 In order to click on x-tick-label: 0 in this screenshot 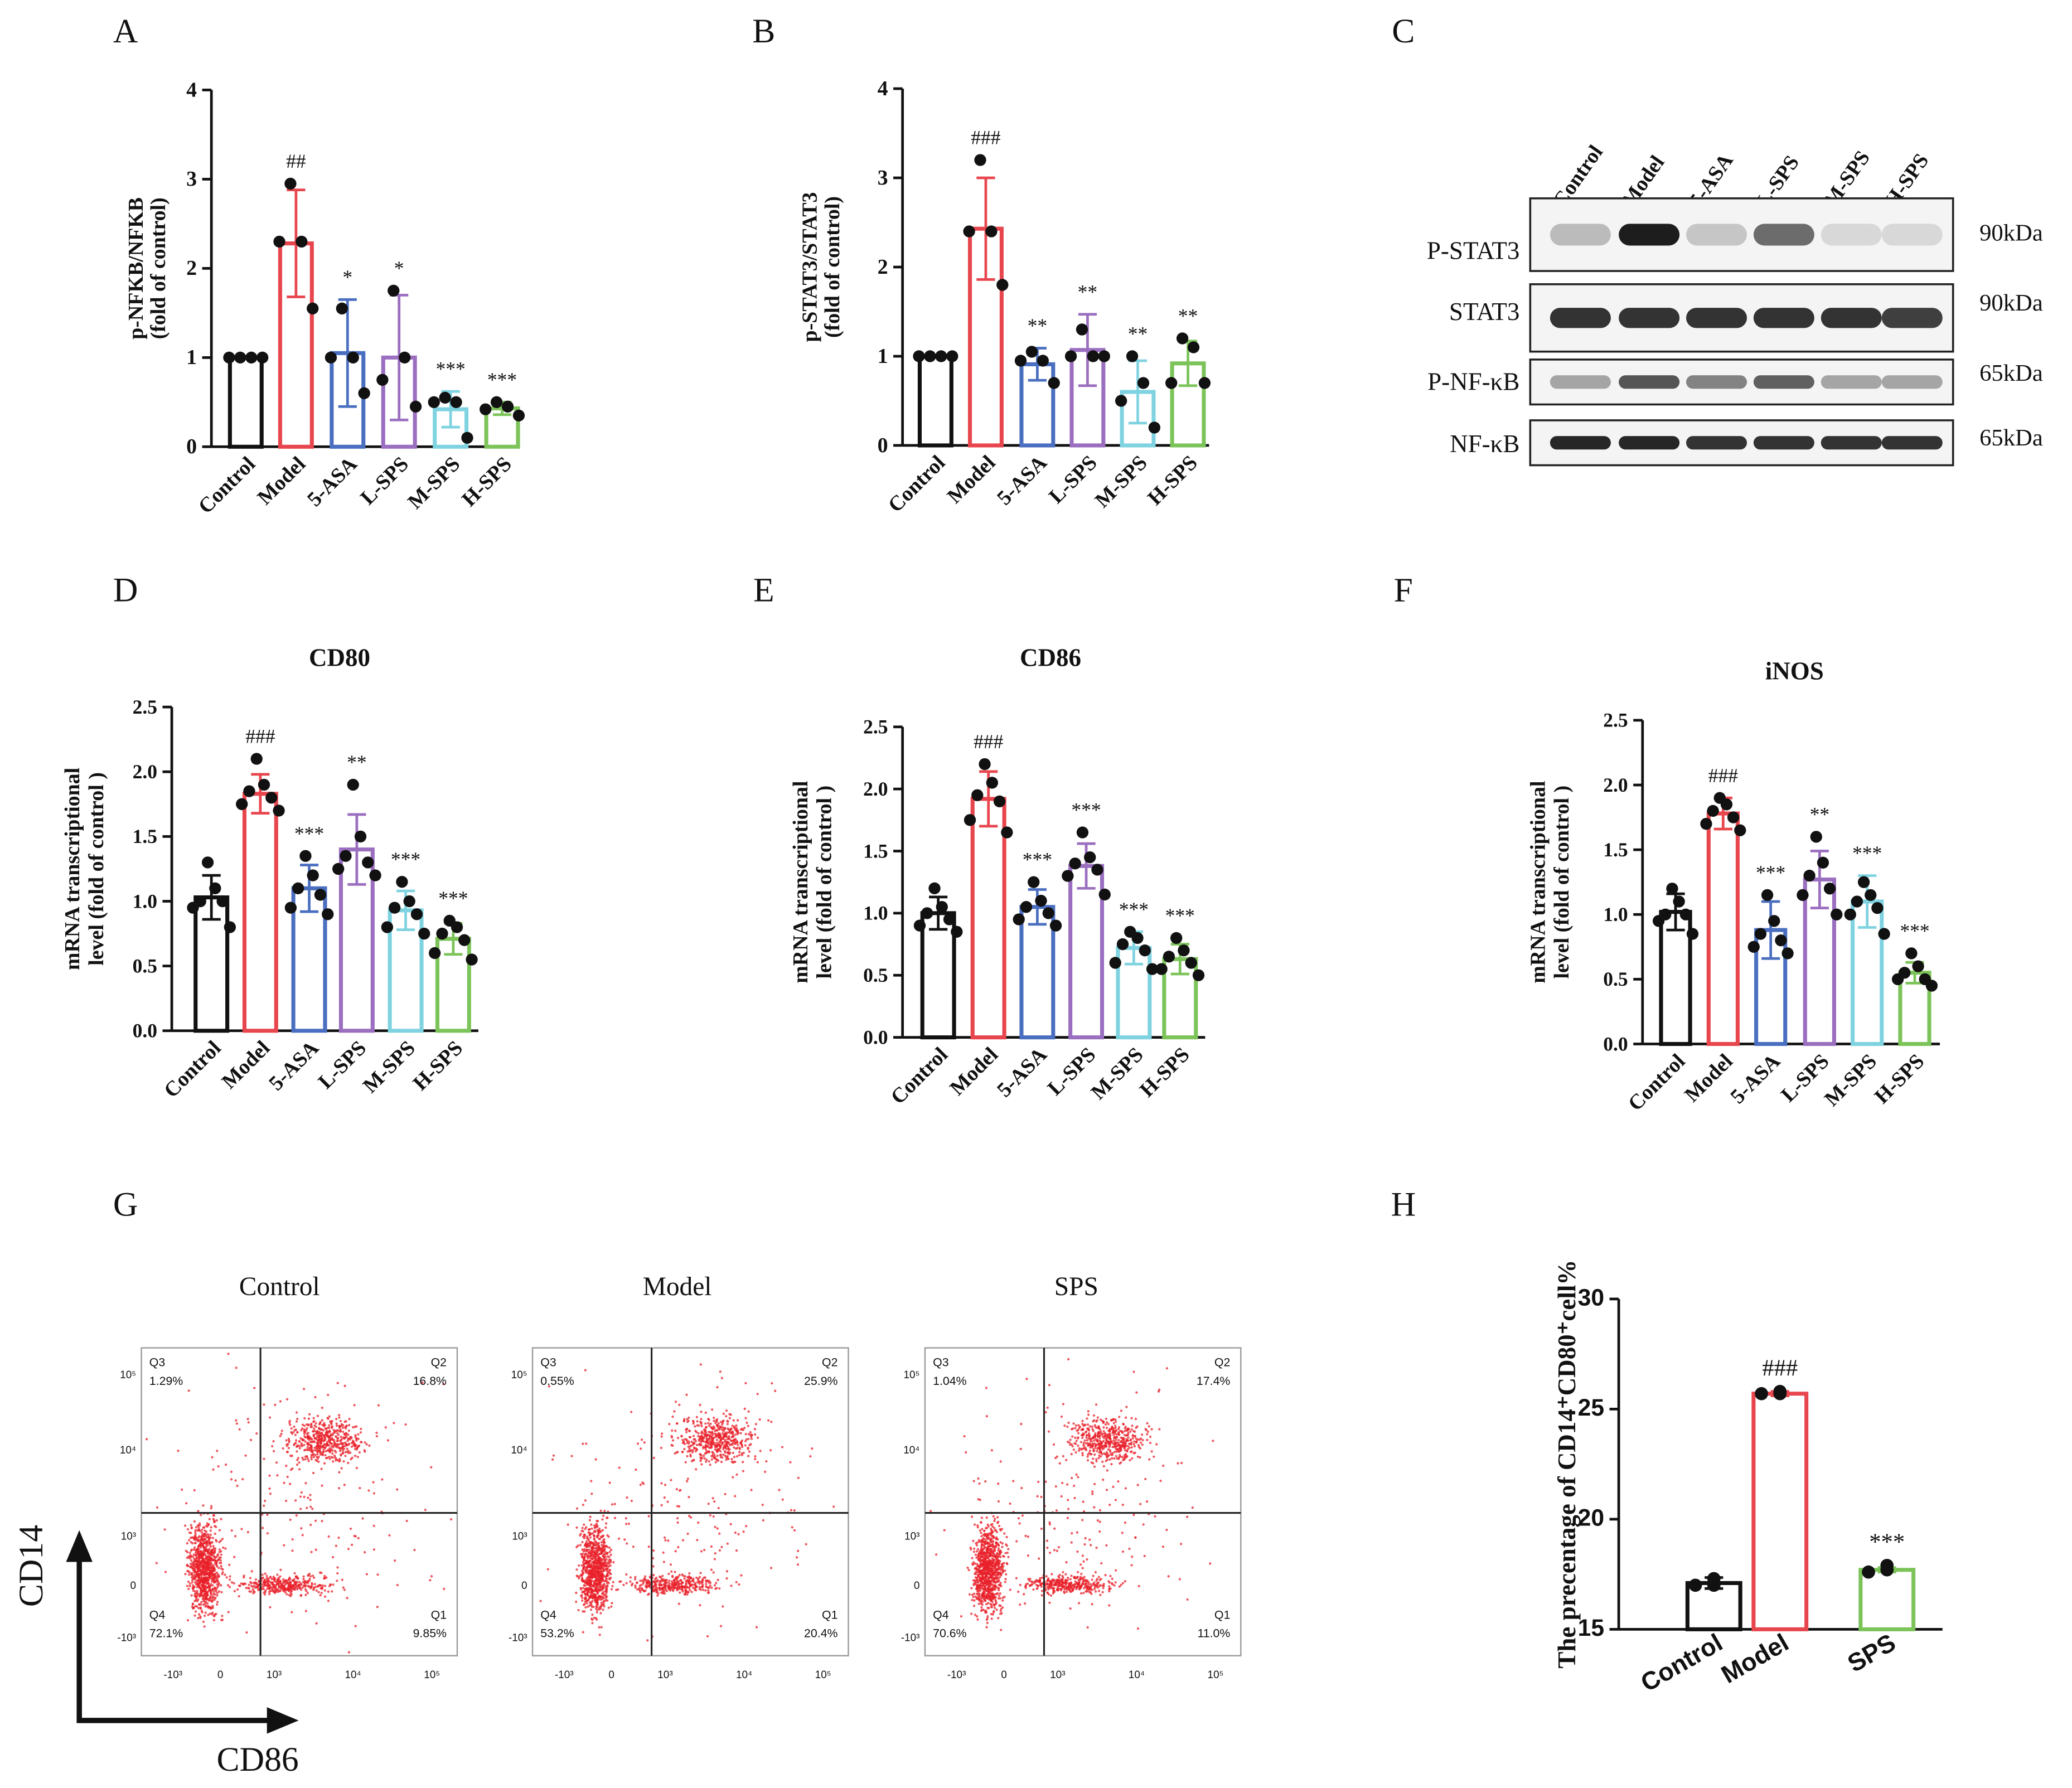, I will do `click(220, 1675)`.